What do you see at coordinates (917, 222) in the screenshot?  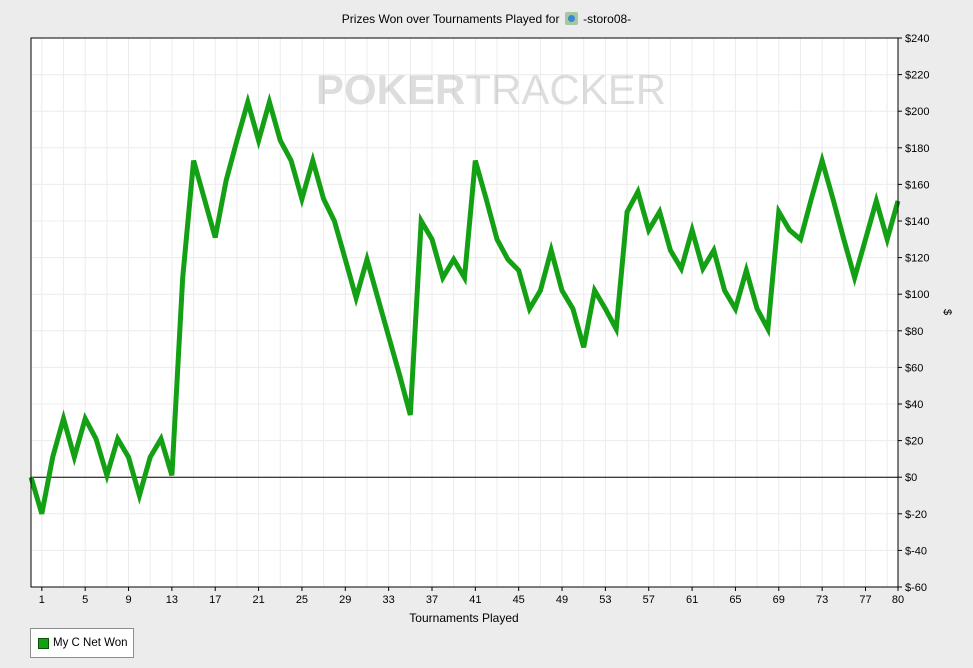 I see `y-tick-label: $140` at bounding box center [917, 222].